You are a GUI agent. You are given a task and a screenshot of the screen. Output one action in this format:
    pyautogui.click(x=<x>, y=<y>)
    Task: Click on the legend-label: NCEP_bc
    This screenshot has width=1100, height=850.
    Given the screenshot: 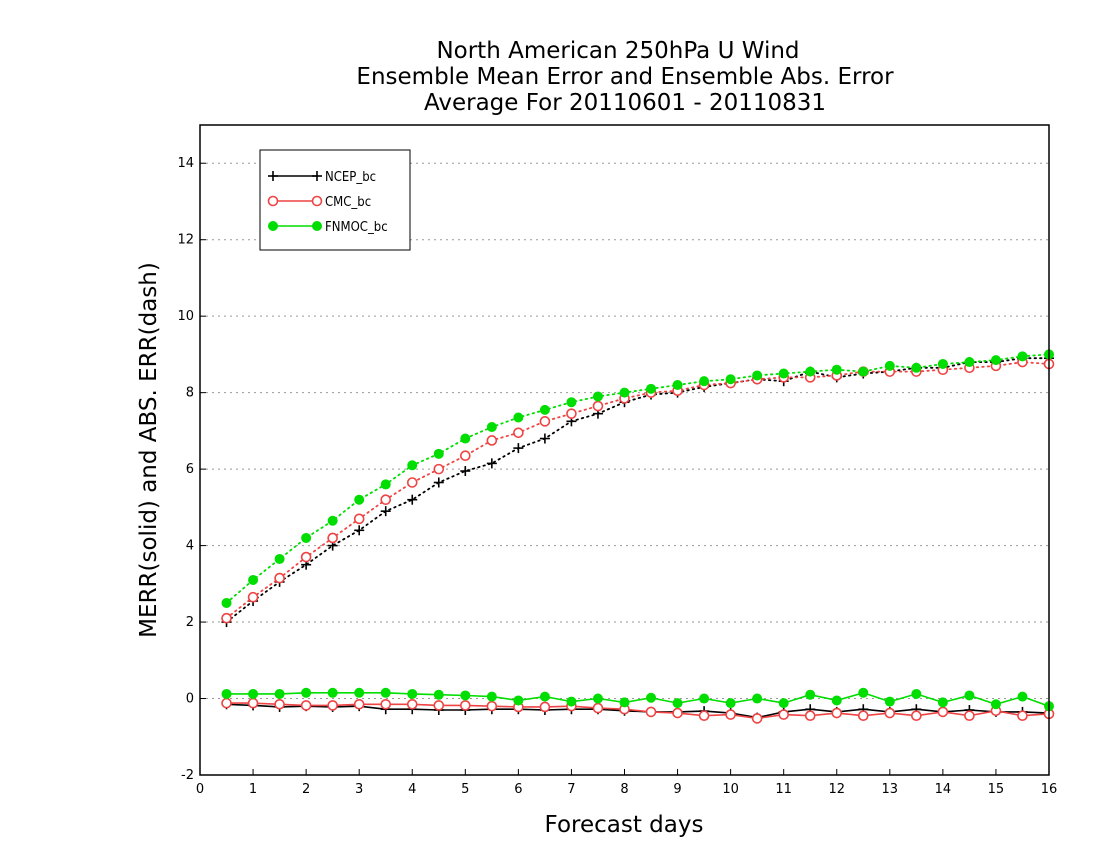 What is the action you would take?
    pyautogui.click(x=350, y=177)
    